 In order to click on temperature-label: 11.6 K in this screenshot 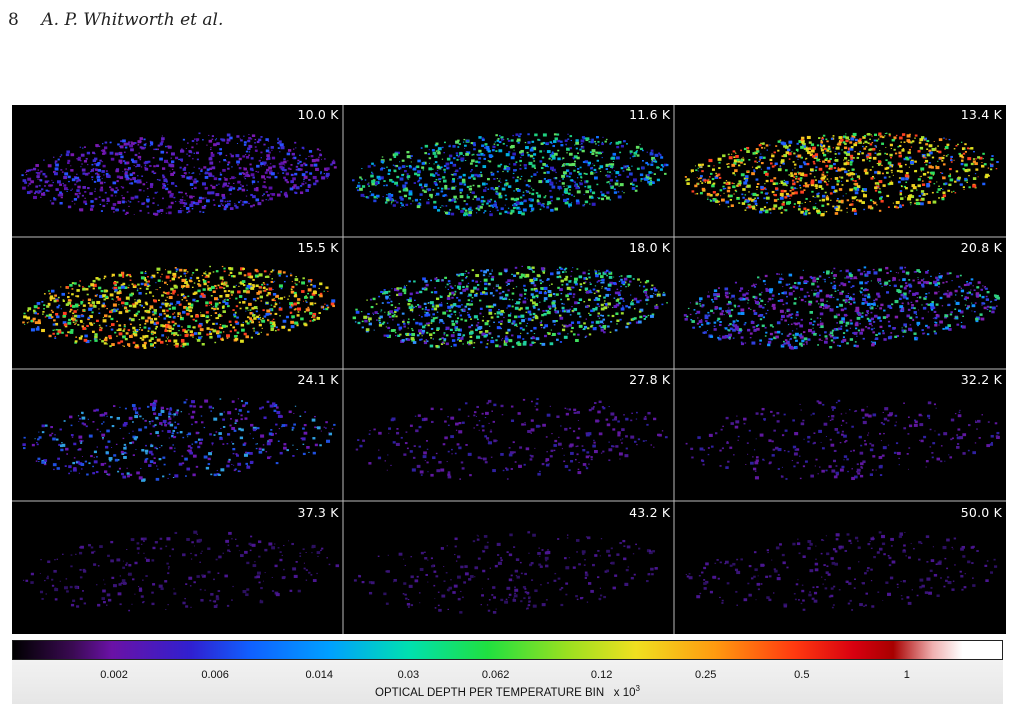, I will do `click(650, 114)`.